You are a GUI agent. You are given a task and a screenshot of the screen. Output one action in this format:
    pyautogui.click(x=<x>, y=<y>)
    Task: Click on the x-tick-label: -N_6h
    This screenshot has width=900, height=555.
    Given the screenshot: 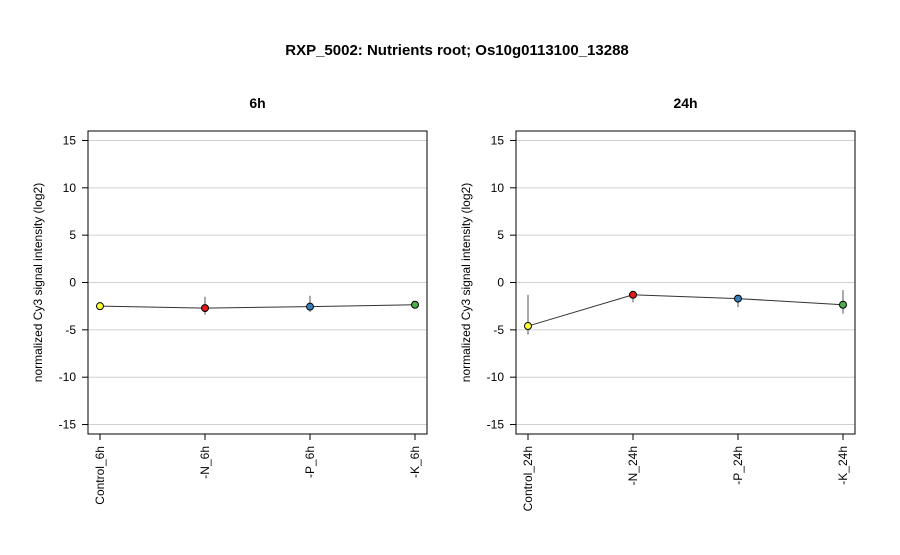 What is the action you would take?
    pyautogui.click(x=205, y=462)
    